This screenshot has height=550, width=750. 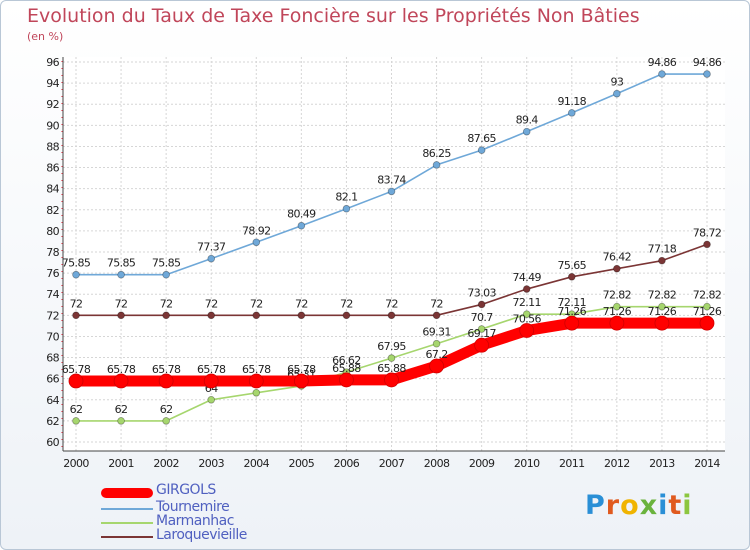 What do you see at coordinates (201, 535) in the screenshot?
I see `legend-label-laroquevieille: Laroquevieille` at bounding box center [201, 535].